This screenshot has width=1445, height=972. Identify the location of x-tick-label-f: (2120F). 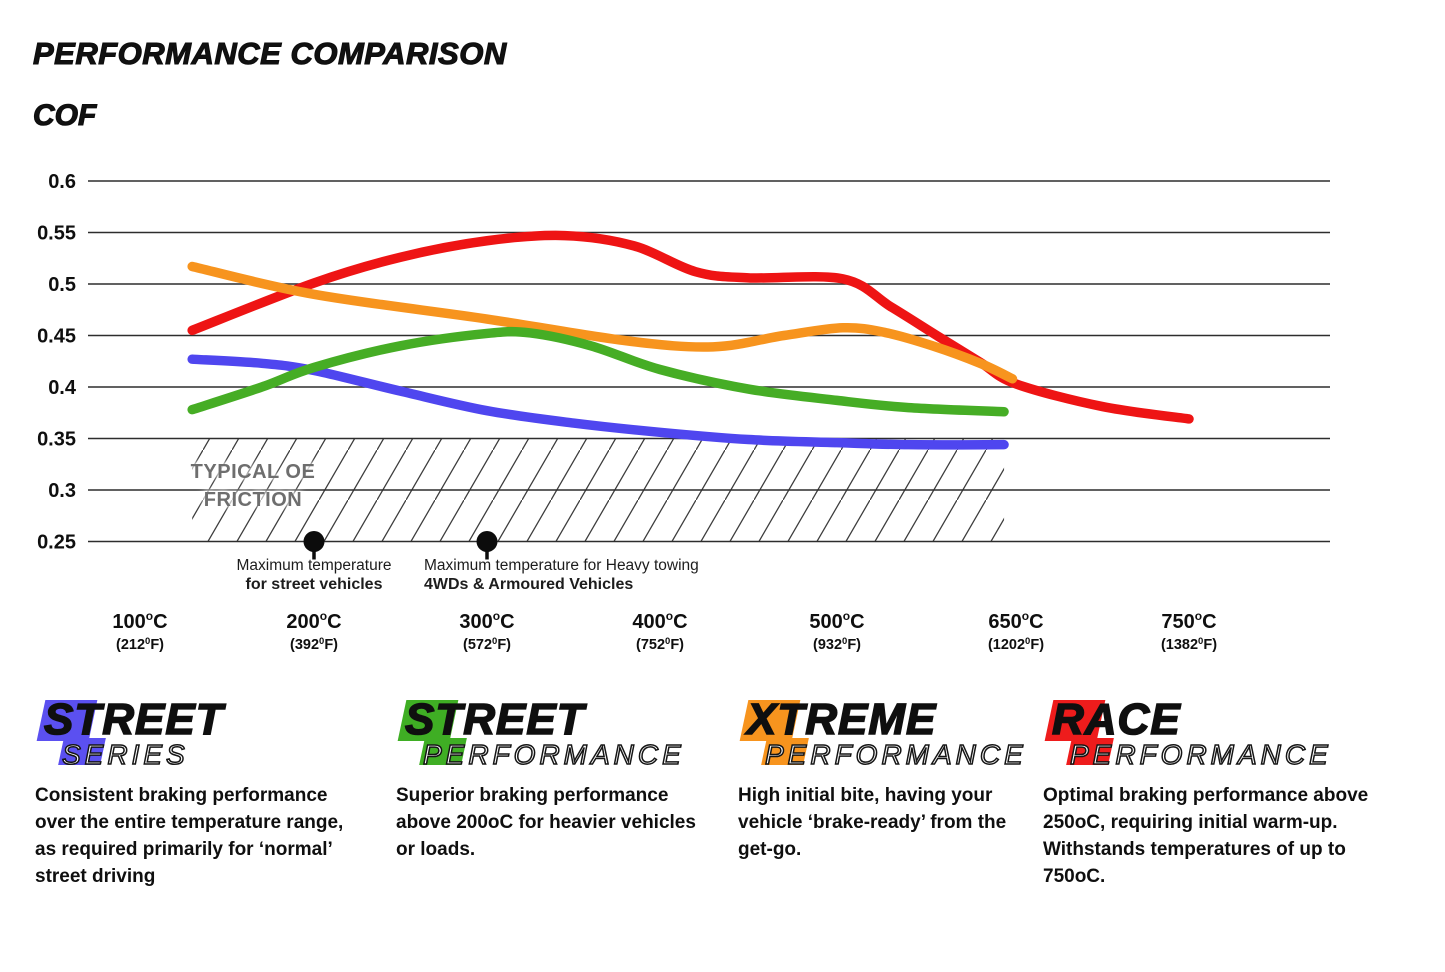
(140, 644).